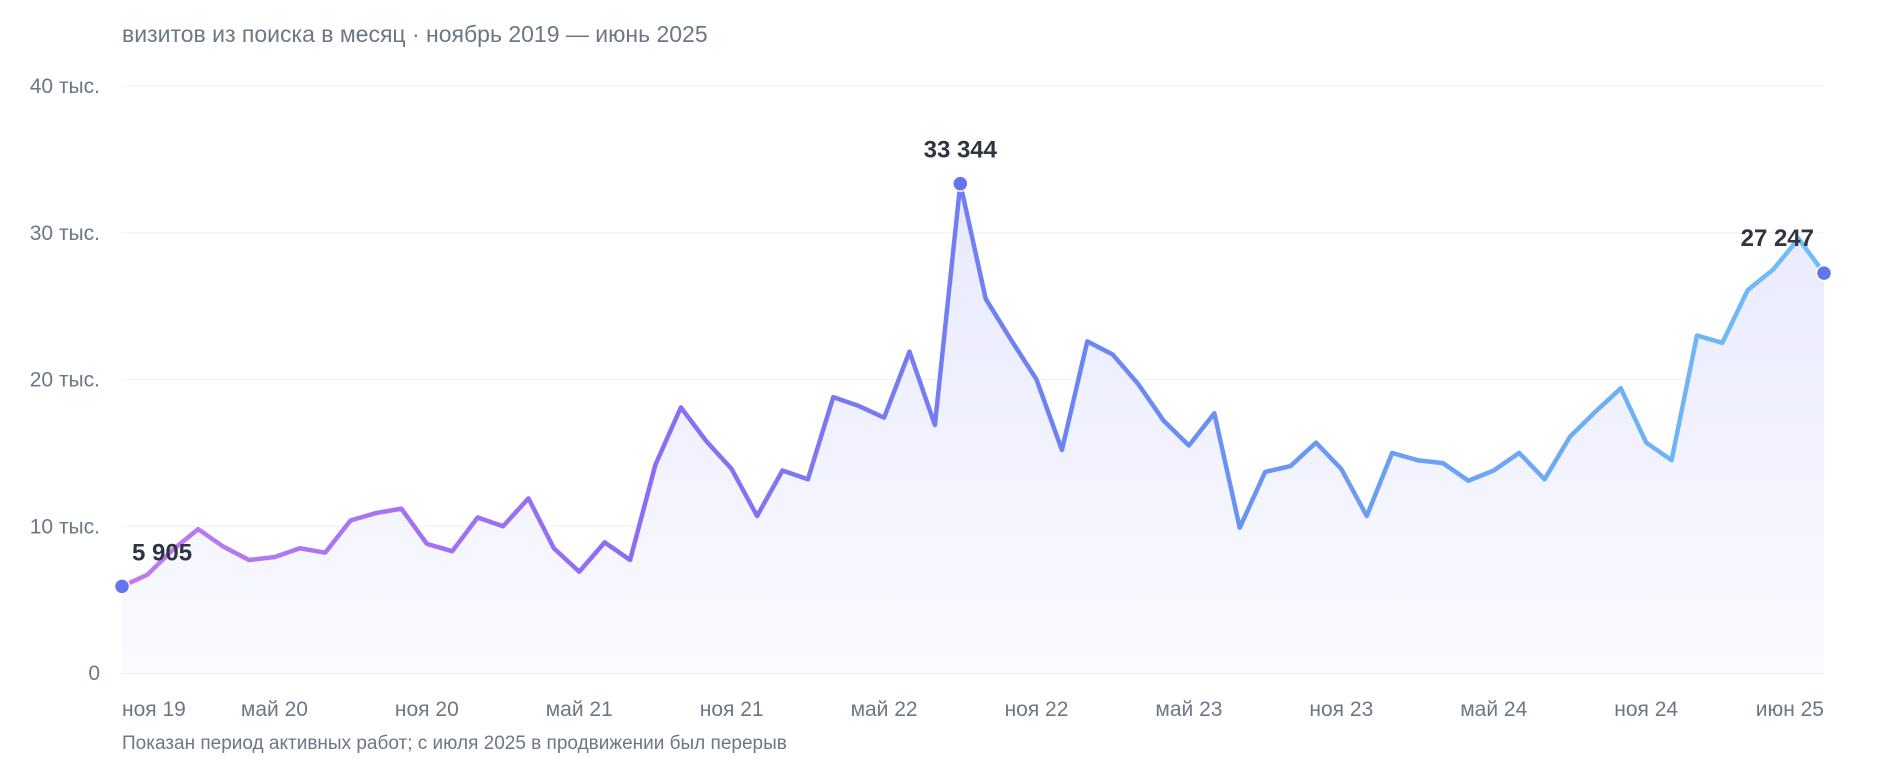 This screenshot has height=759, width=1880. What do you see at coordinates (884, 709) in the screenshot?
I see `x-tick-label: май 22` at bounding box center [884, 709].